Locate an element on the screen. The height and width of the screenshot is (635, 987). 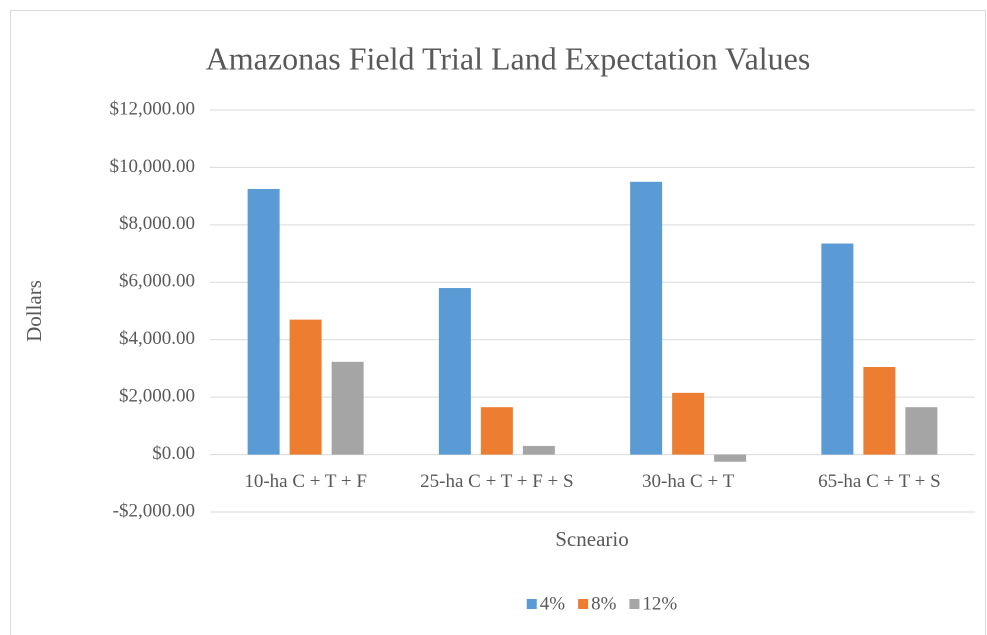
legend-label: 12% is located at coordinates (659, 603).